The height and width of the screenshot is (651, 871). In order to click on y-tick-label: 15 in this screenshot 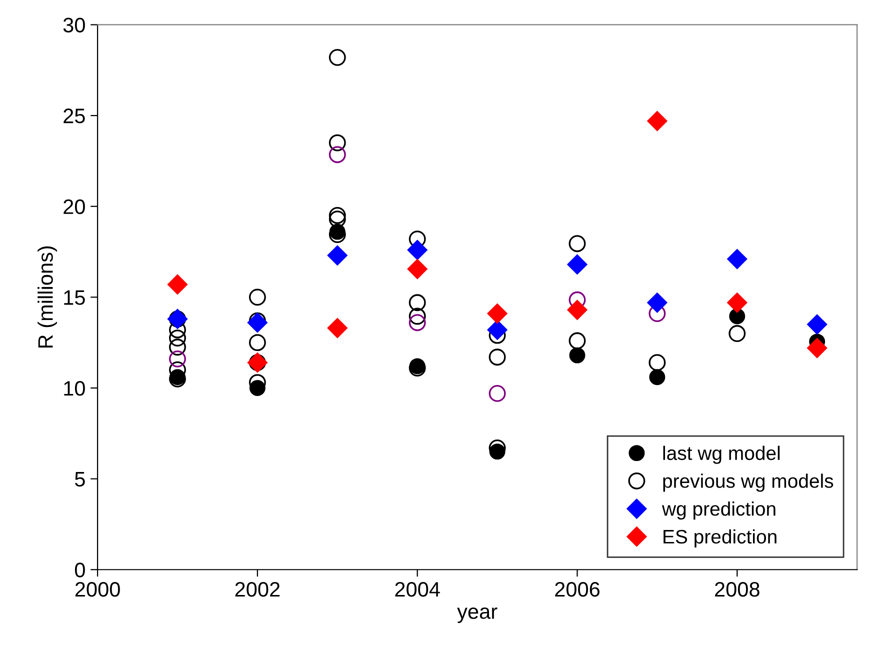, I will do `click(74, 297)`.